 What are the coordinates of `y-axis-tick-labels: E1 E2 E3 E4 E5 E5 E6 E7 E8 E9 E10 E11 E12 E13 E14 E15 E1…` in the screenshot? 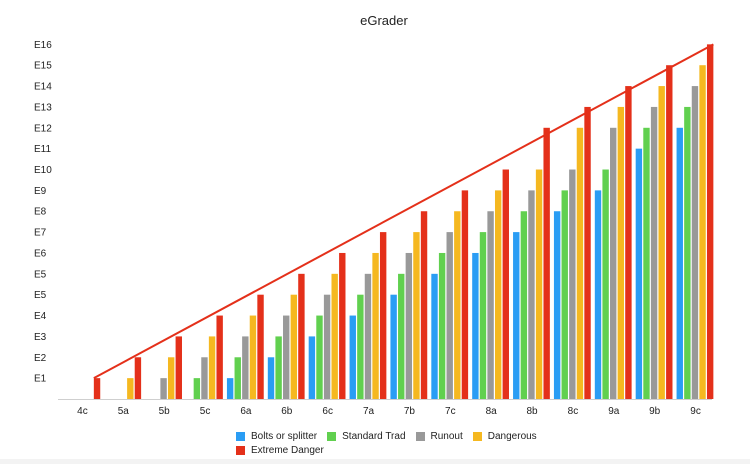 It's located at (43, 212).